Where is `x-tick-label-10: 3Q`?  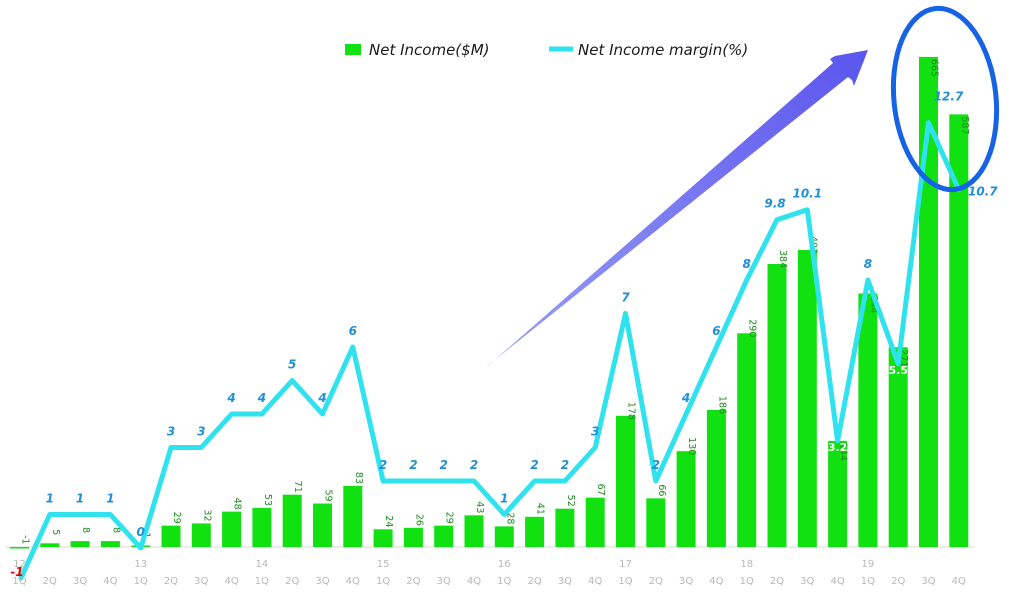
x-tick-label-10: 3Q is located at coordinates (322, 581).